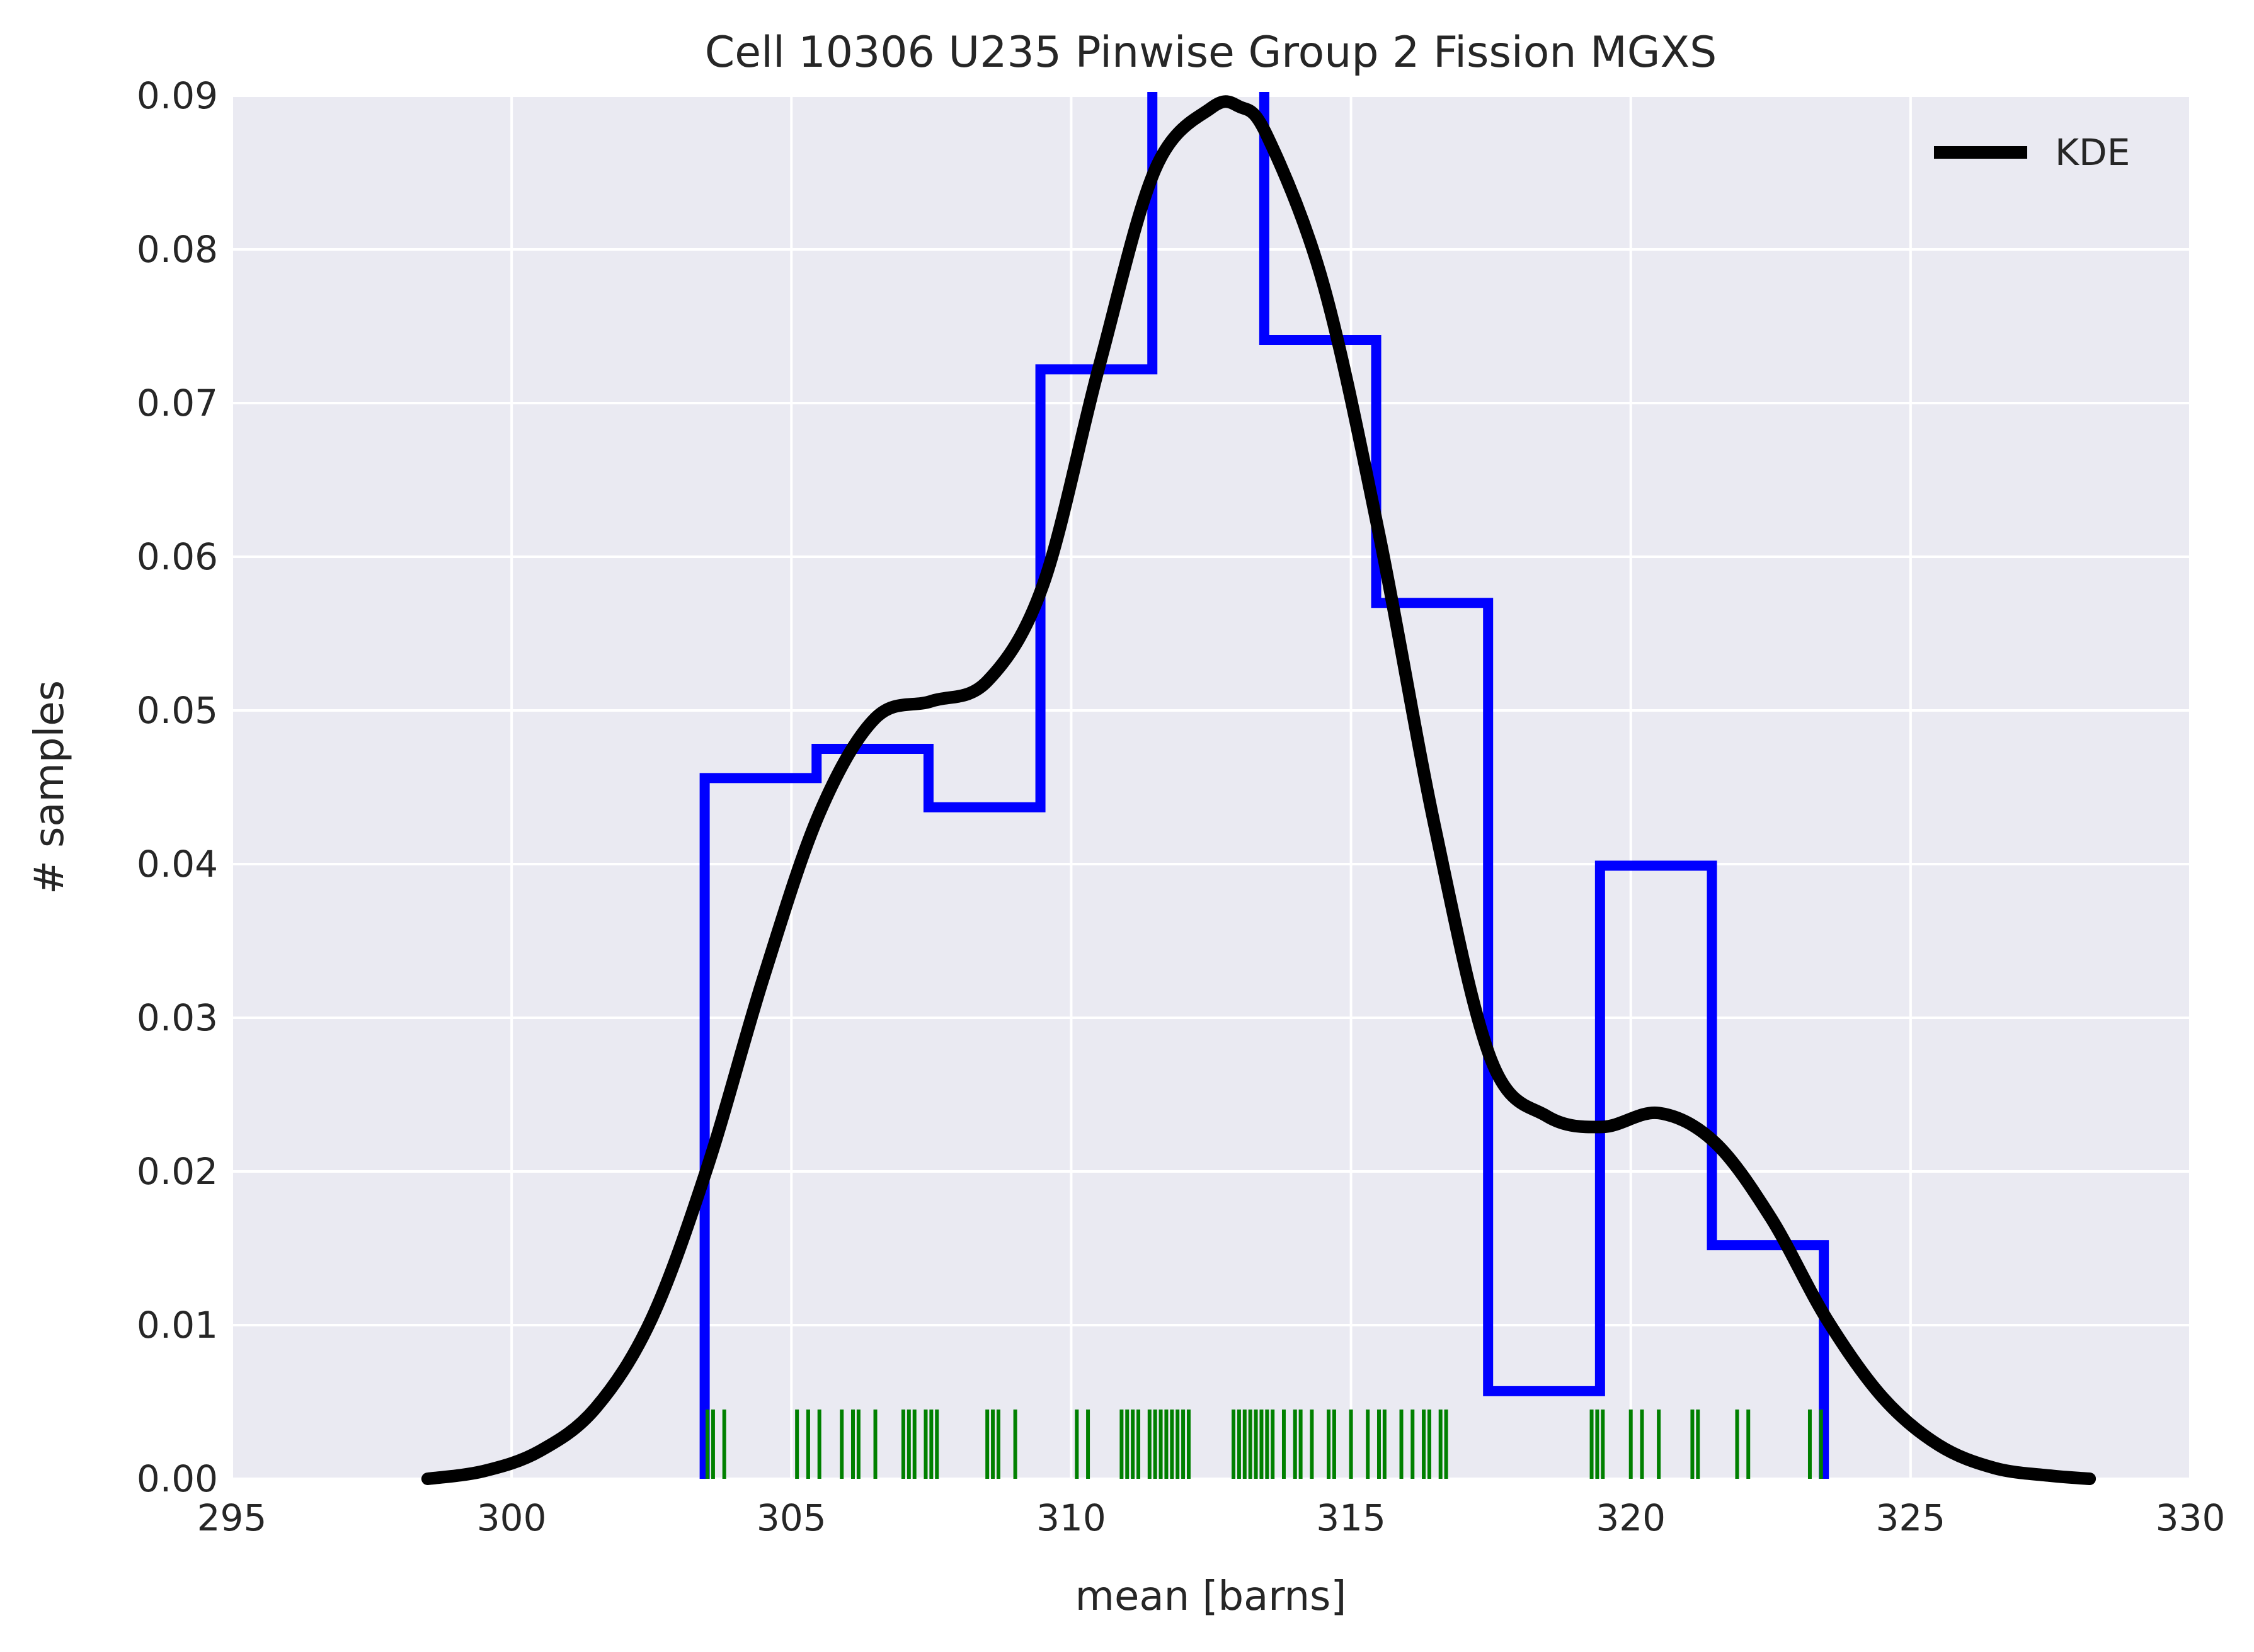 This screenshot has height=1652, width=2254. I want to click on y-tick-label: 0.09, so click(177, 96).